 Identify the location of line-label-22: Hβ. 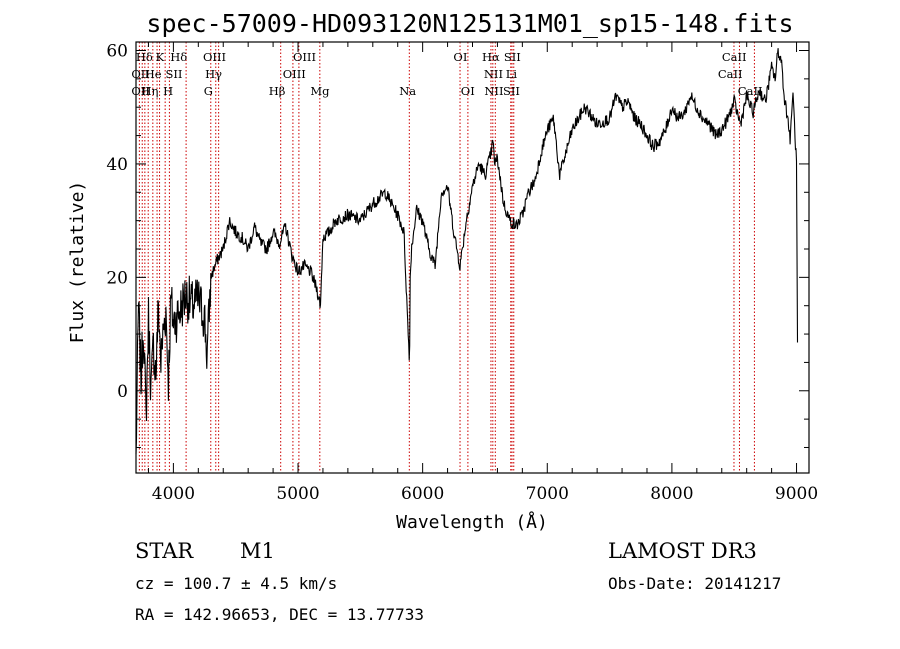
(277, 91).